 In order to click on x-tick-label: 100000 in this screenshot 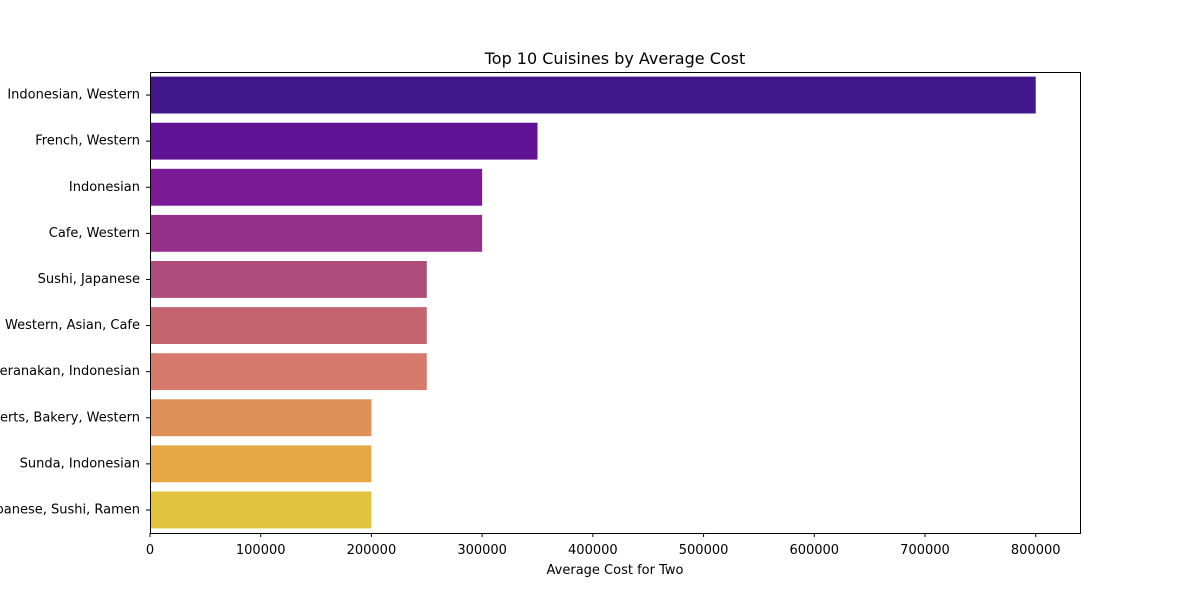, I will do `click(261, 550)`.